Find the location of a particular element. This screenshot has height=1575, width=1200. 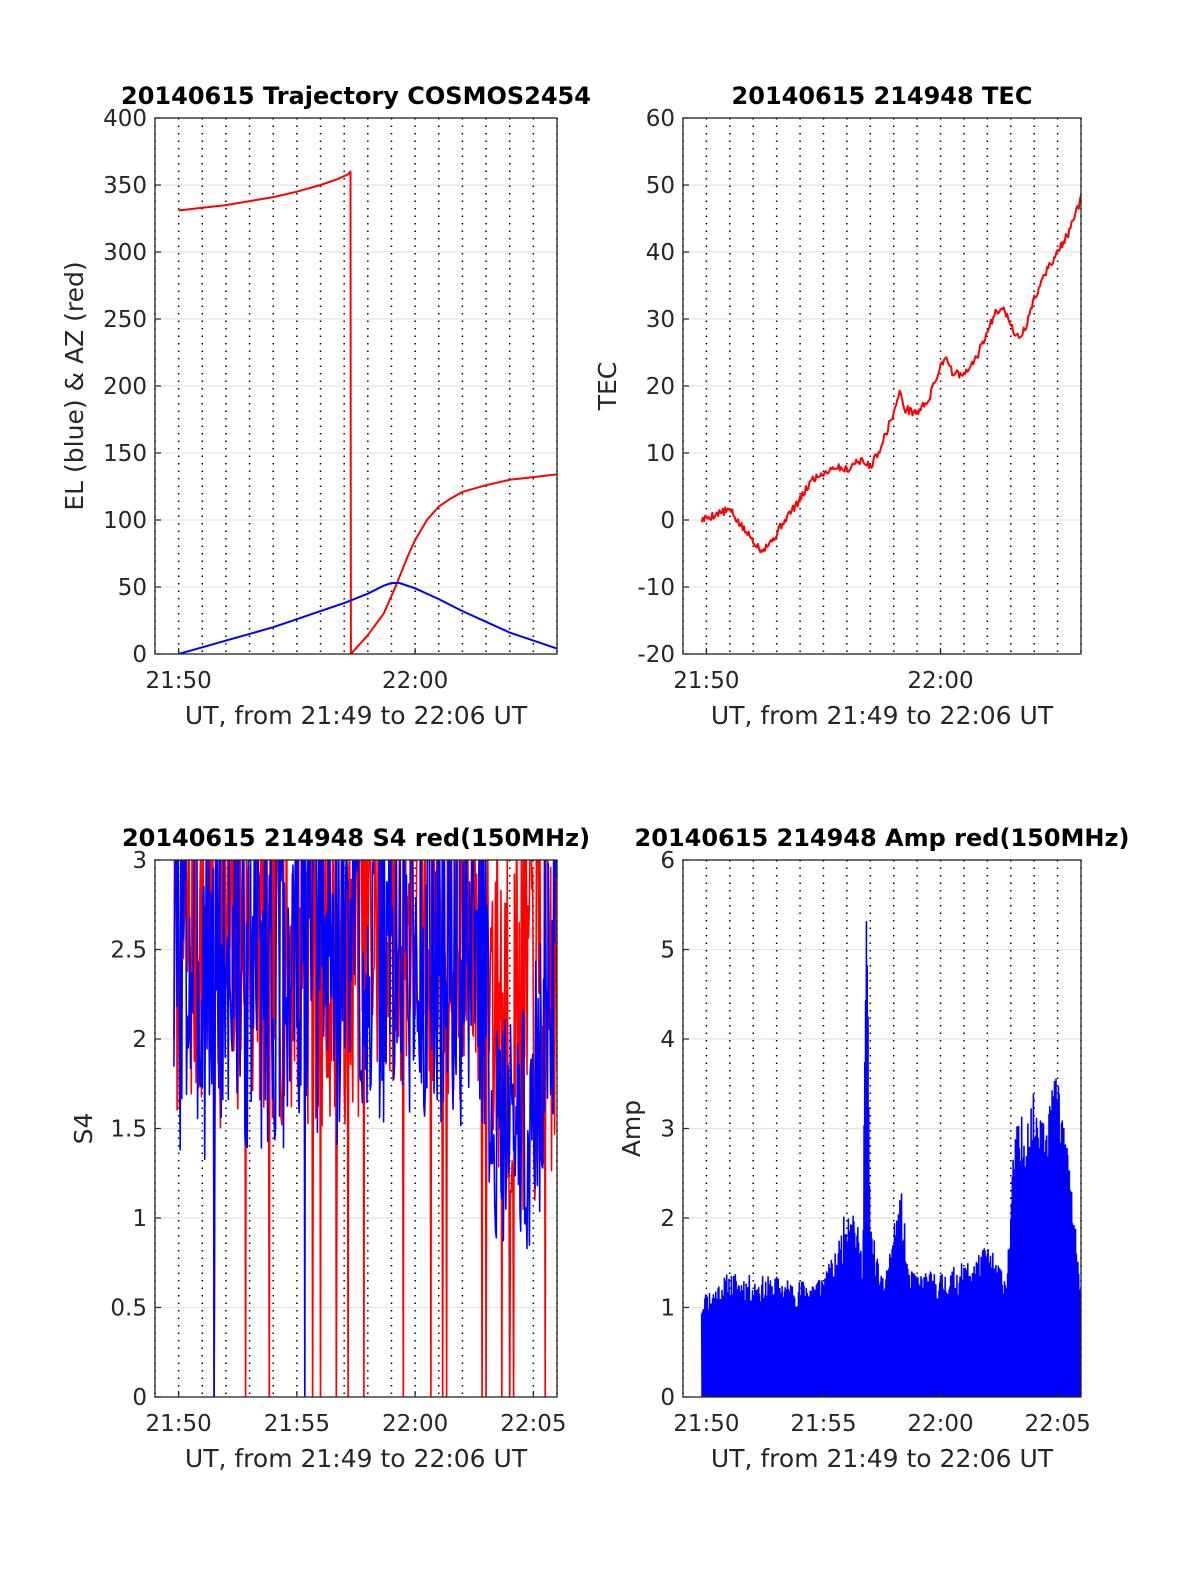

chart-title: 20140615 214948 Amp red(150MHz) is located at coordinates (882, 838).